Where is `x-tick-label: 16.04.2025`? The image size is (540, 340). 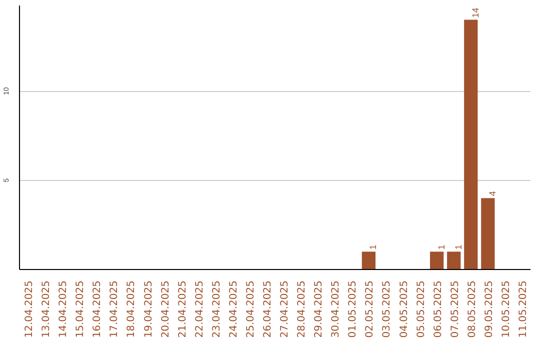 x-tick-label: 16.04.2025 is located at coordinates (98, 309).